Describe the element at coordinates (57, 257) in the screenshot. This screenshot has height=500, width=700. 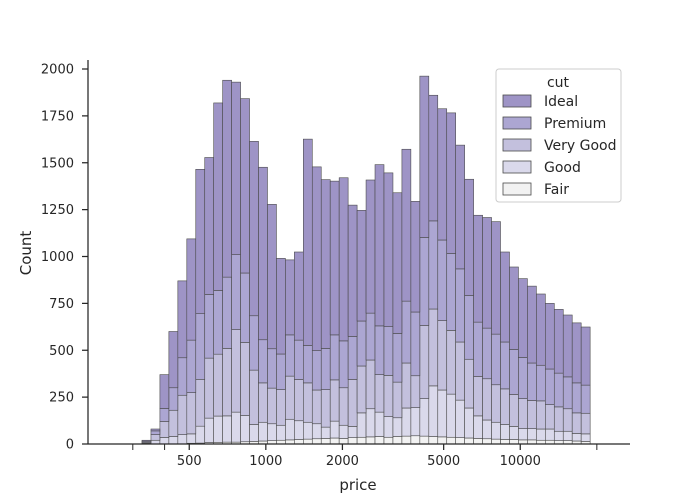
I see `y-tick-label: 1000` at that location.